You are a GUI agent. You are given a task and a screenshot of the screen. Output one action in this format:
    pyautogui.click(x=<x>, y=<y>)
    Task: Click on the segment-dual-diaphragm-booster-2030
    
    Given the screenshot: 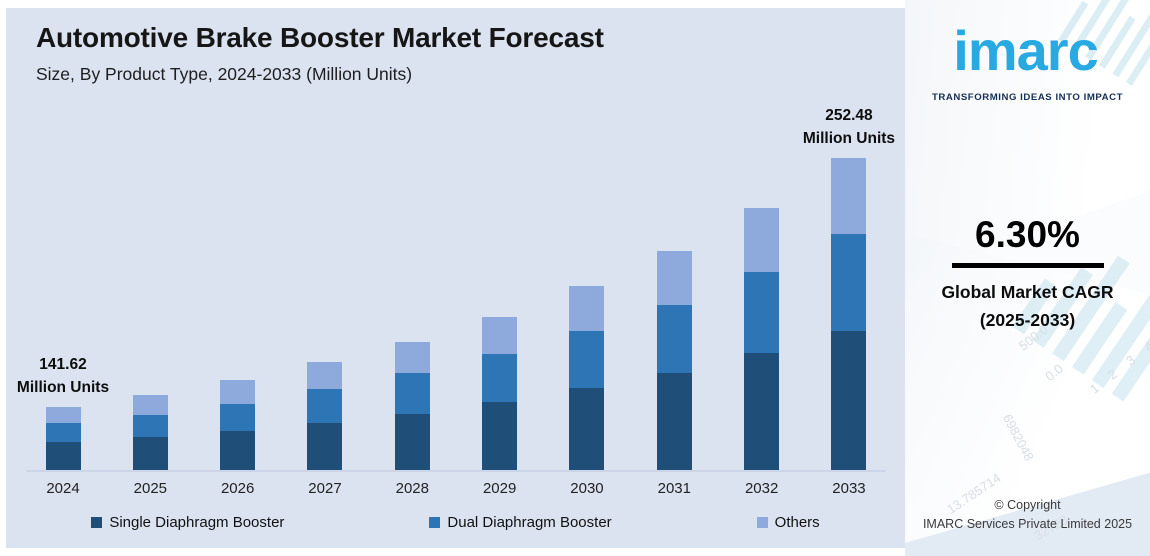 What is the action you would take?
    pyautogui.click(x=587, y=359)
    